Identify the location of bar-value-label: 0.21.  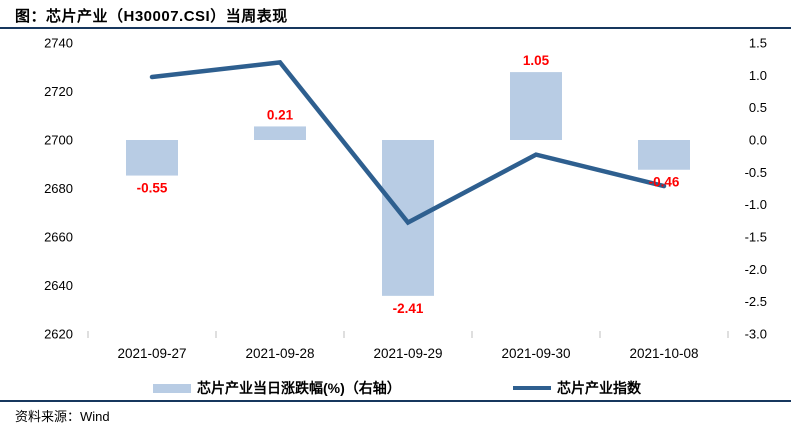
(280, 114).